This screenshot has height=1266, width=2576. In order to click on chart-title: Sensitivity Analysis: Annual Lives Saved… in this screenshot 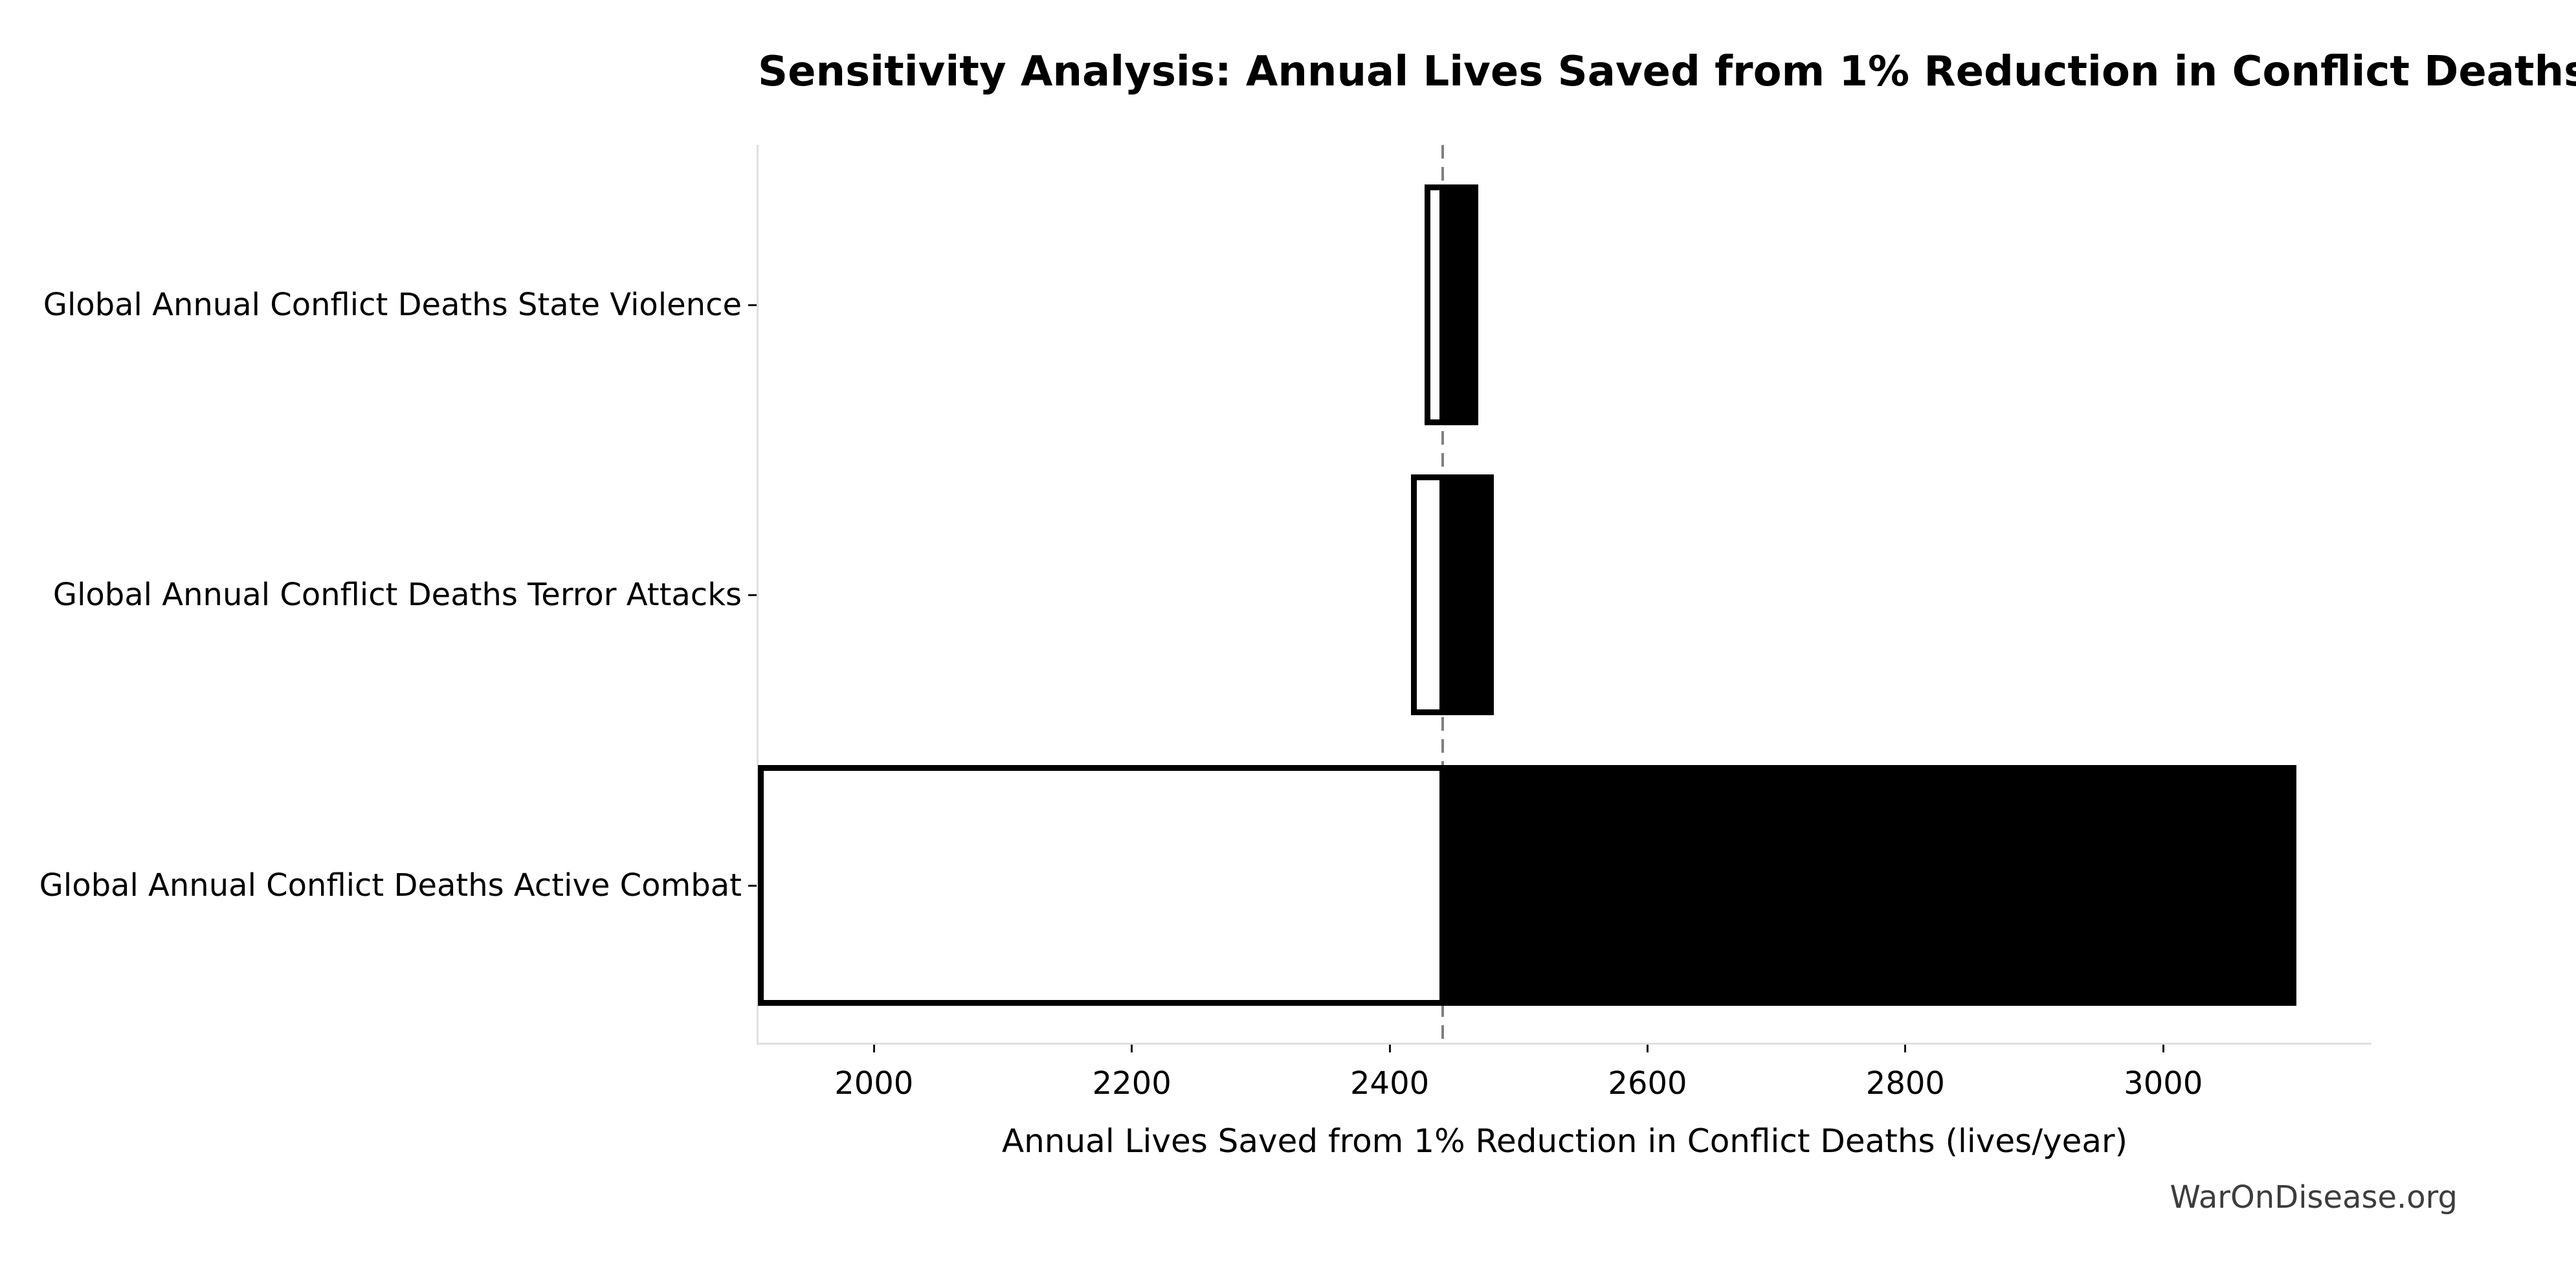, I will do `click(1667, 72)`.